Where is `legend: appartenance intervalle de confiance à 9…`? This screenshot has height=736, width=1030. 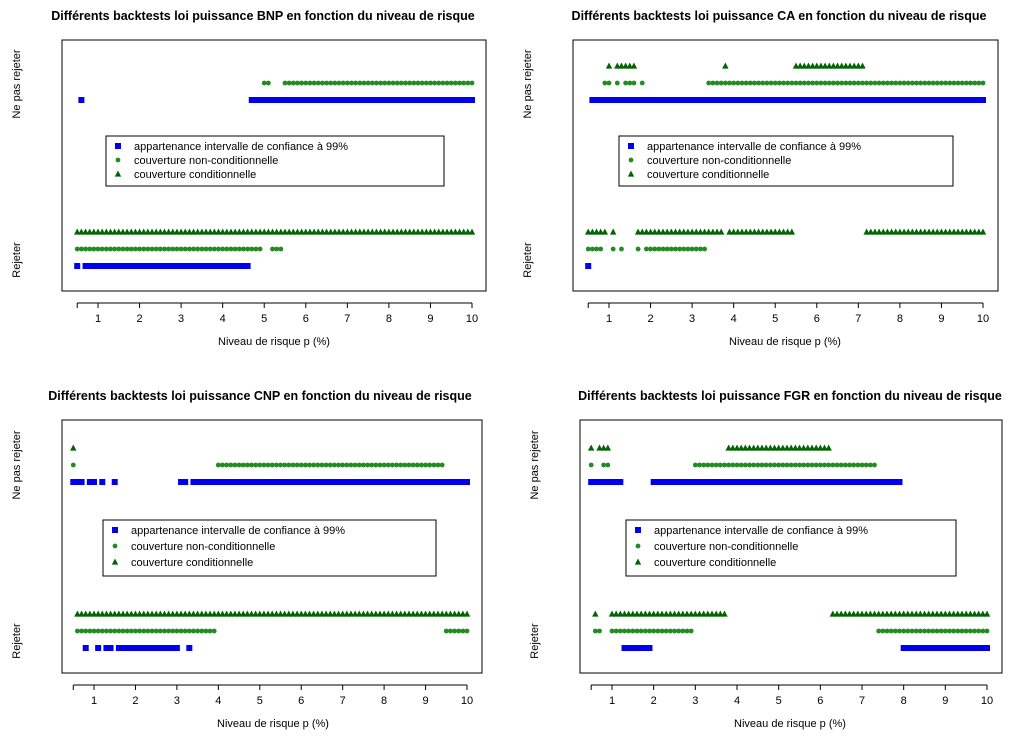
legend: appartenance intervalle de confiance à 9… is located at coordinates (275, 161).